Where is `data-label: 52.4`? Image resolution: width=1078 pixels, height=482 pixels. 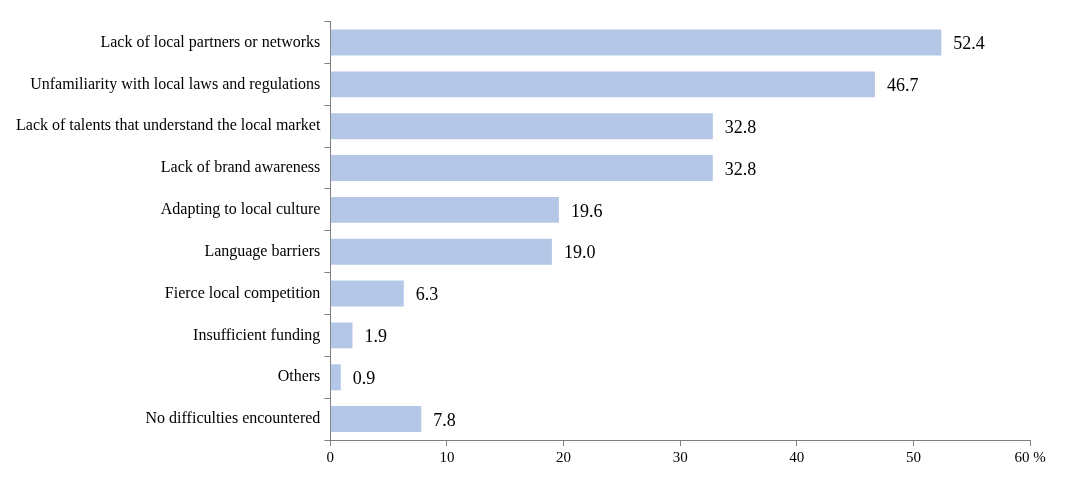 data-label: 52.4 is located at coordinates (969, 43).